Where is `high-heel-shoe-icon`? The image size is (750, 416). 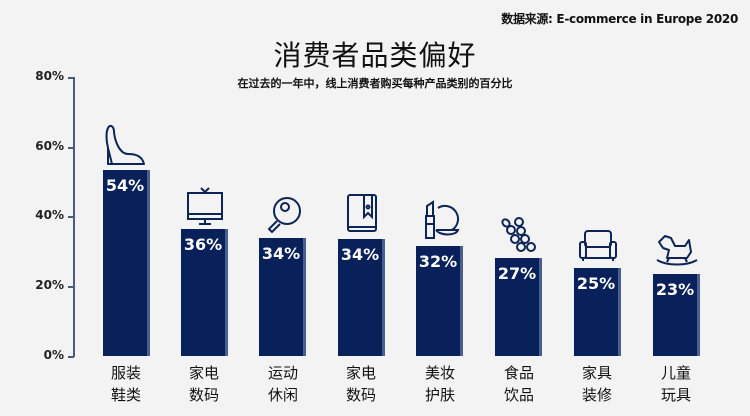
high-heel-shoe-icon is located at coordinates (126, 146).